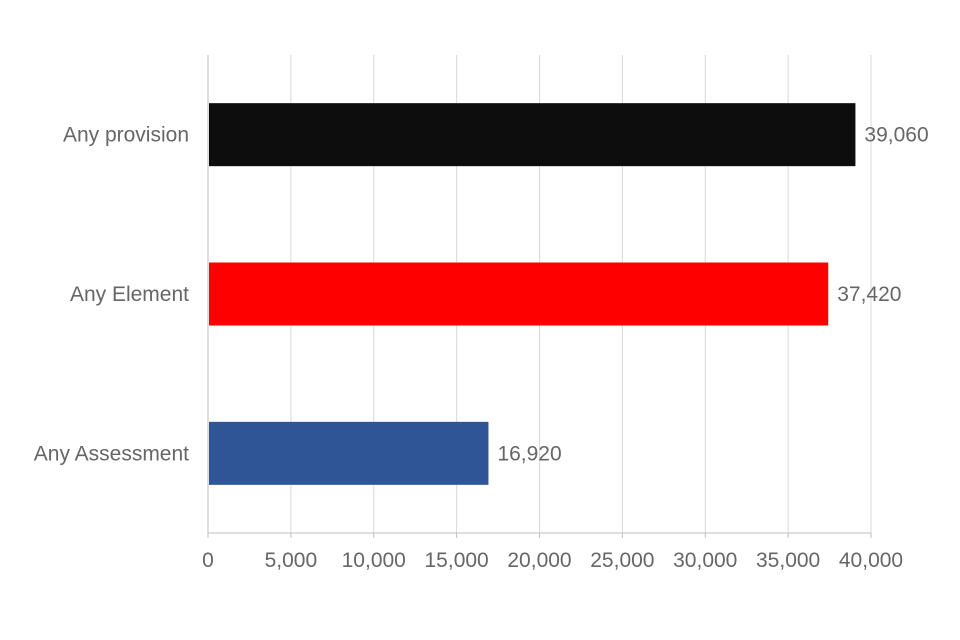 The height and width of the screenshot is (640, 960). I want to click on category-label: Any Element, so click(129, 294).